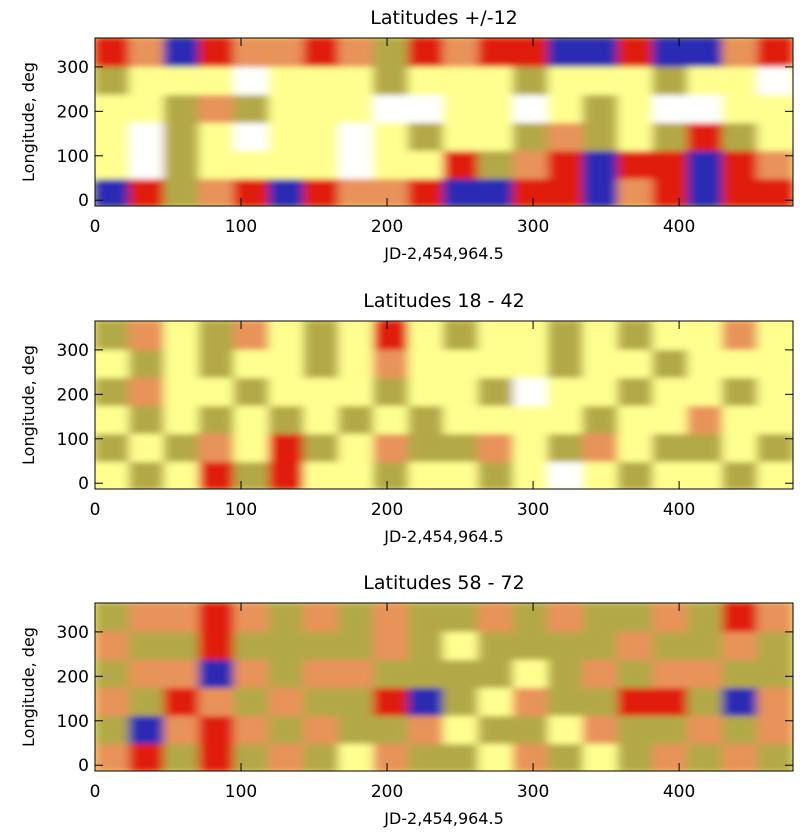 This screenshot has width=807, height=834. Describe the element at coordinates (28, 687) in the screenshot. I see `y-axis-label: Longitude, deg` at that location.